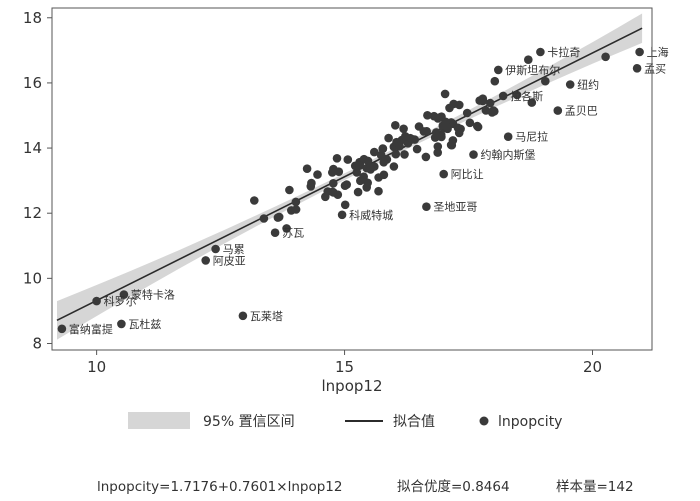 Image resolution: width=700 pixels, height=501 pixels. What do you see at coordinates (592, 367) in the screenshot?
I see `x-tick-label: 20` at bounding box center [592, 367].